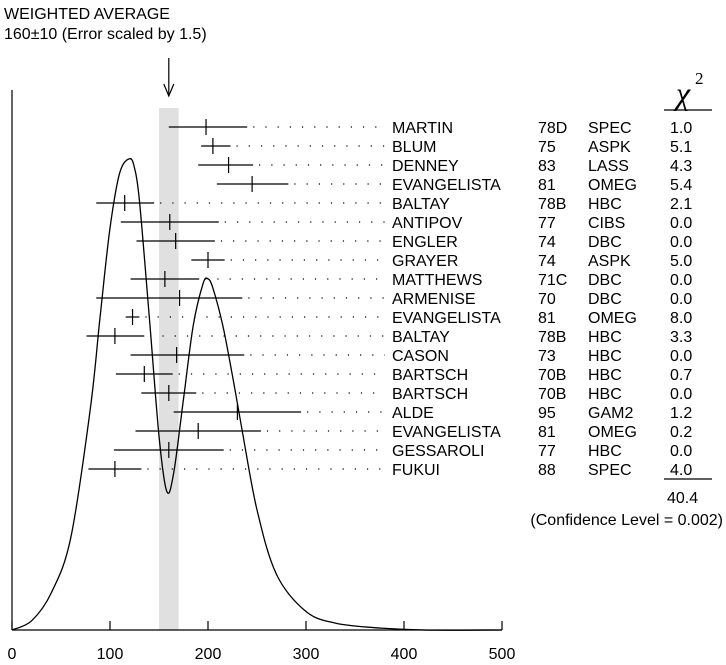  What do you see at coordinates (437, 280) in the screenshot?
I see `author-label: MATTHEWS` at bounding box center [437, 280].